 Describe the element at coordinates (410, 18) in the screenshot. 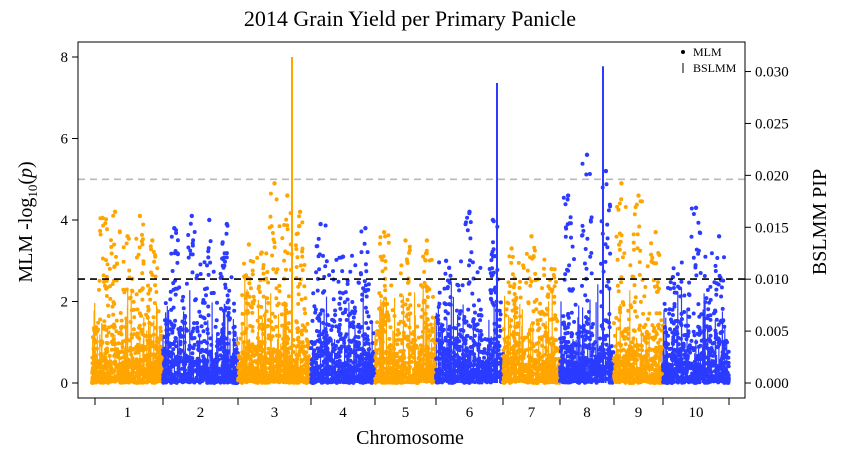

I see `chart-title: 2014 Grain Yield per Primary Panicle` at that location.